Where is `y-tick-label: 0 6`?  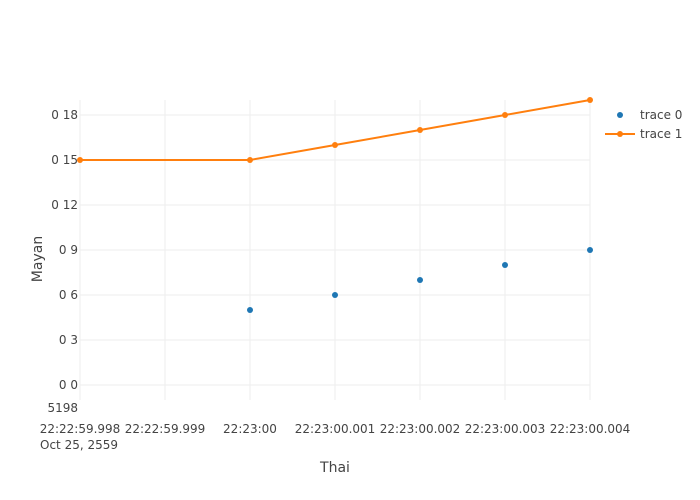
y-tick-label: 0 6 is located at coordinates (68, 295).